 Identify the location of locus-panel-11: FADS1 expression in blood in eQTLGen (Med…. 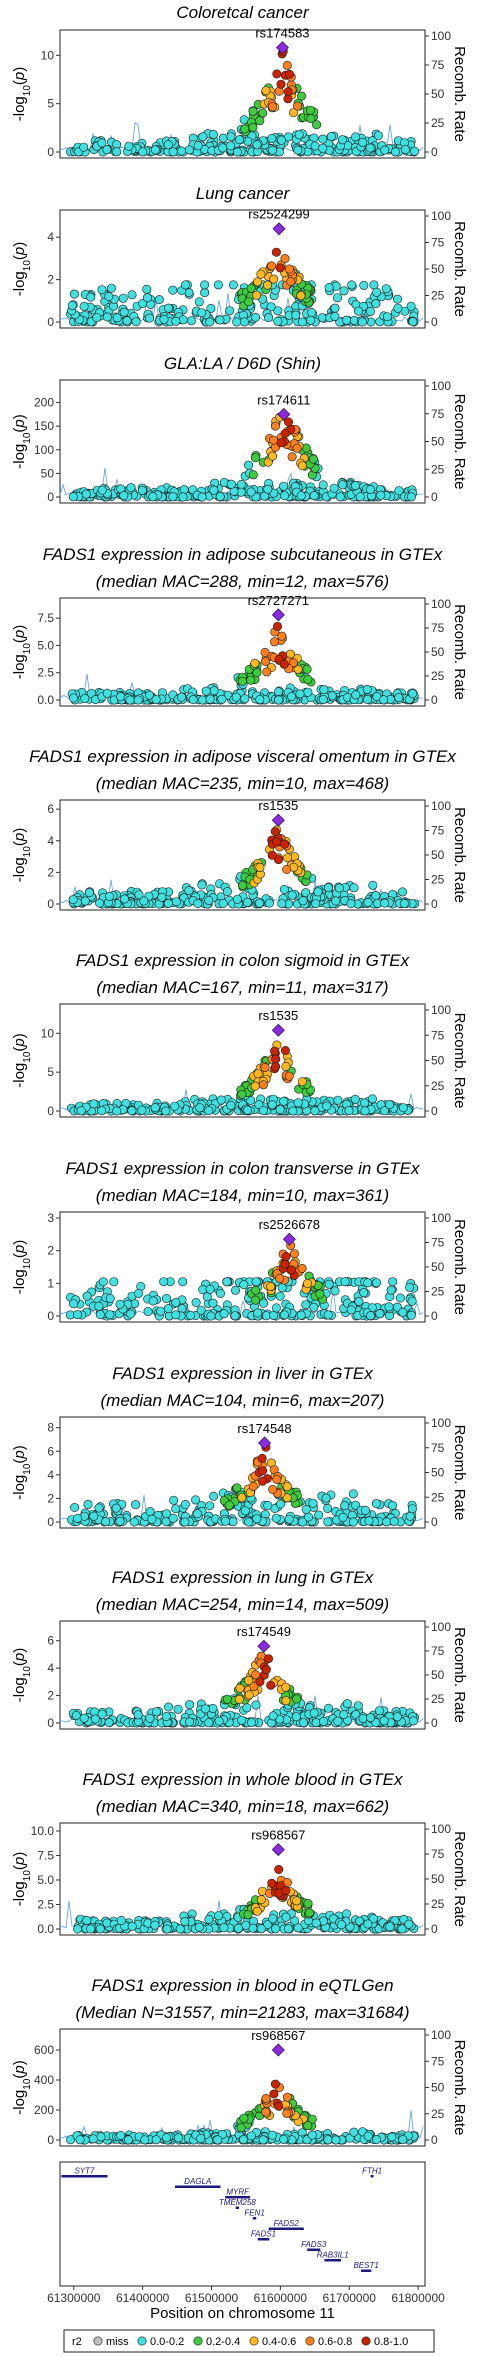
(239, 2061).